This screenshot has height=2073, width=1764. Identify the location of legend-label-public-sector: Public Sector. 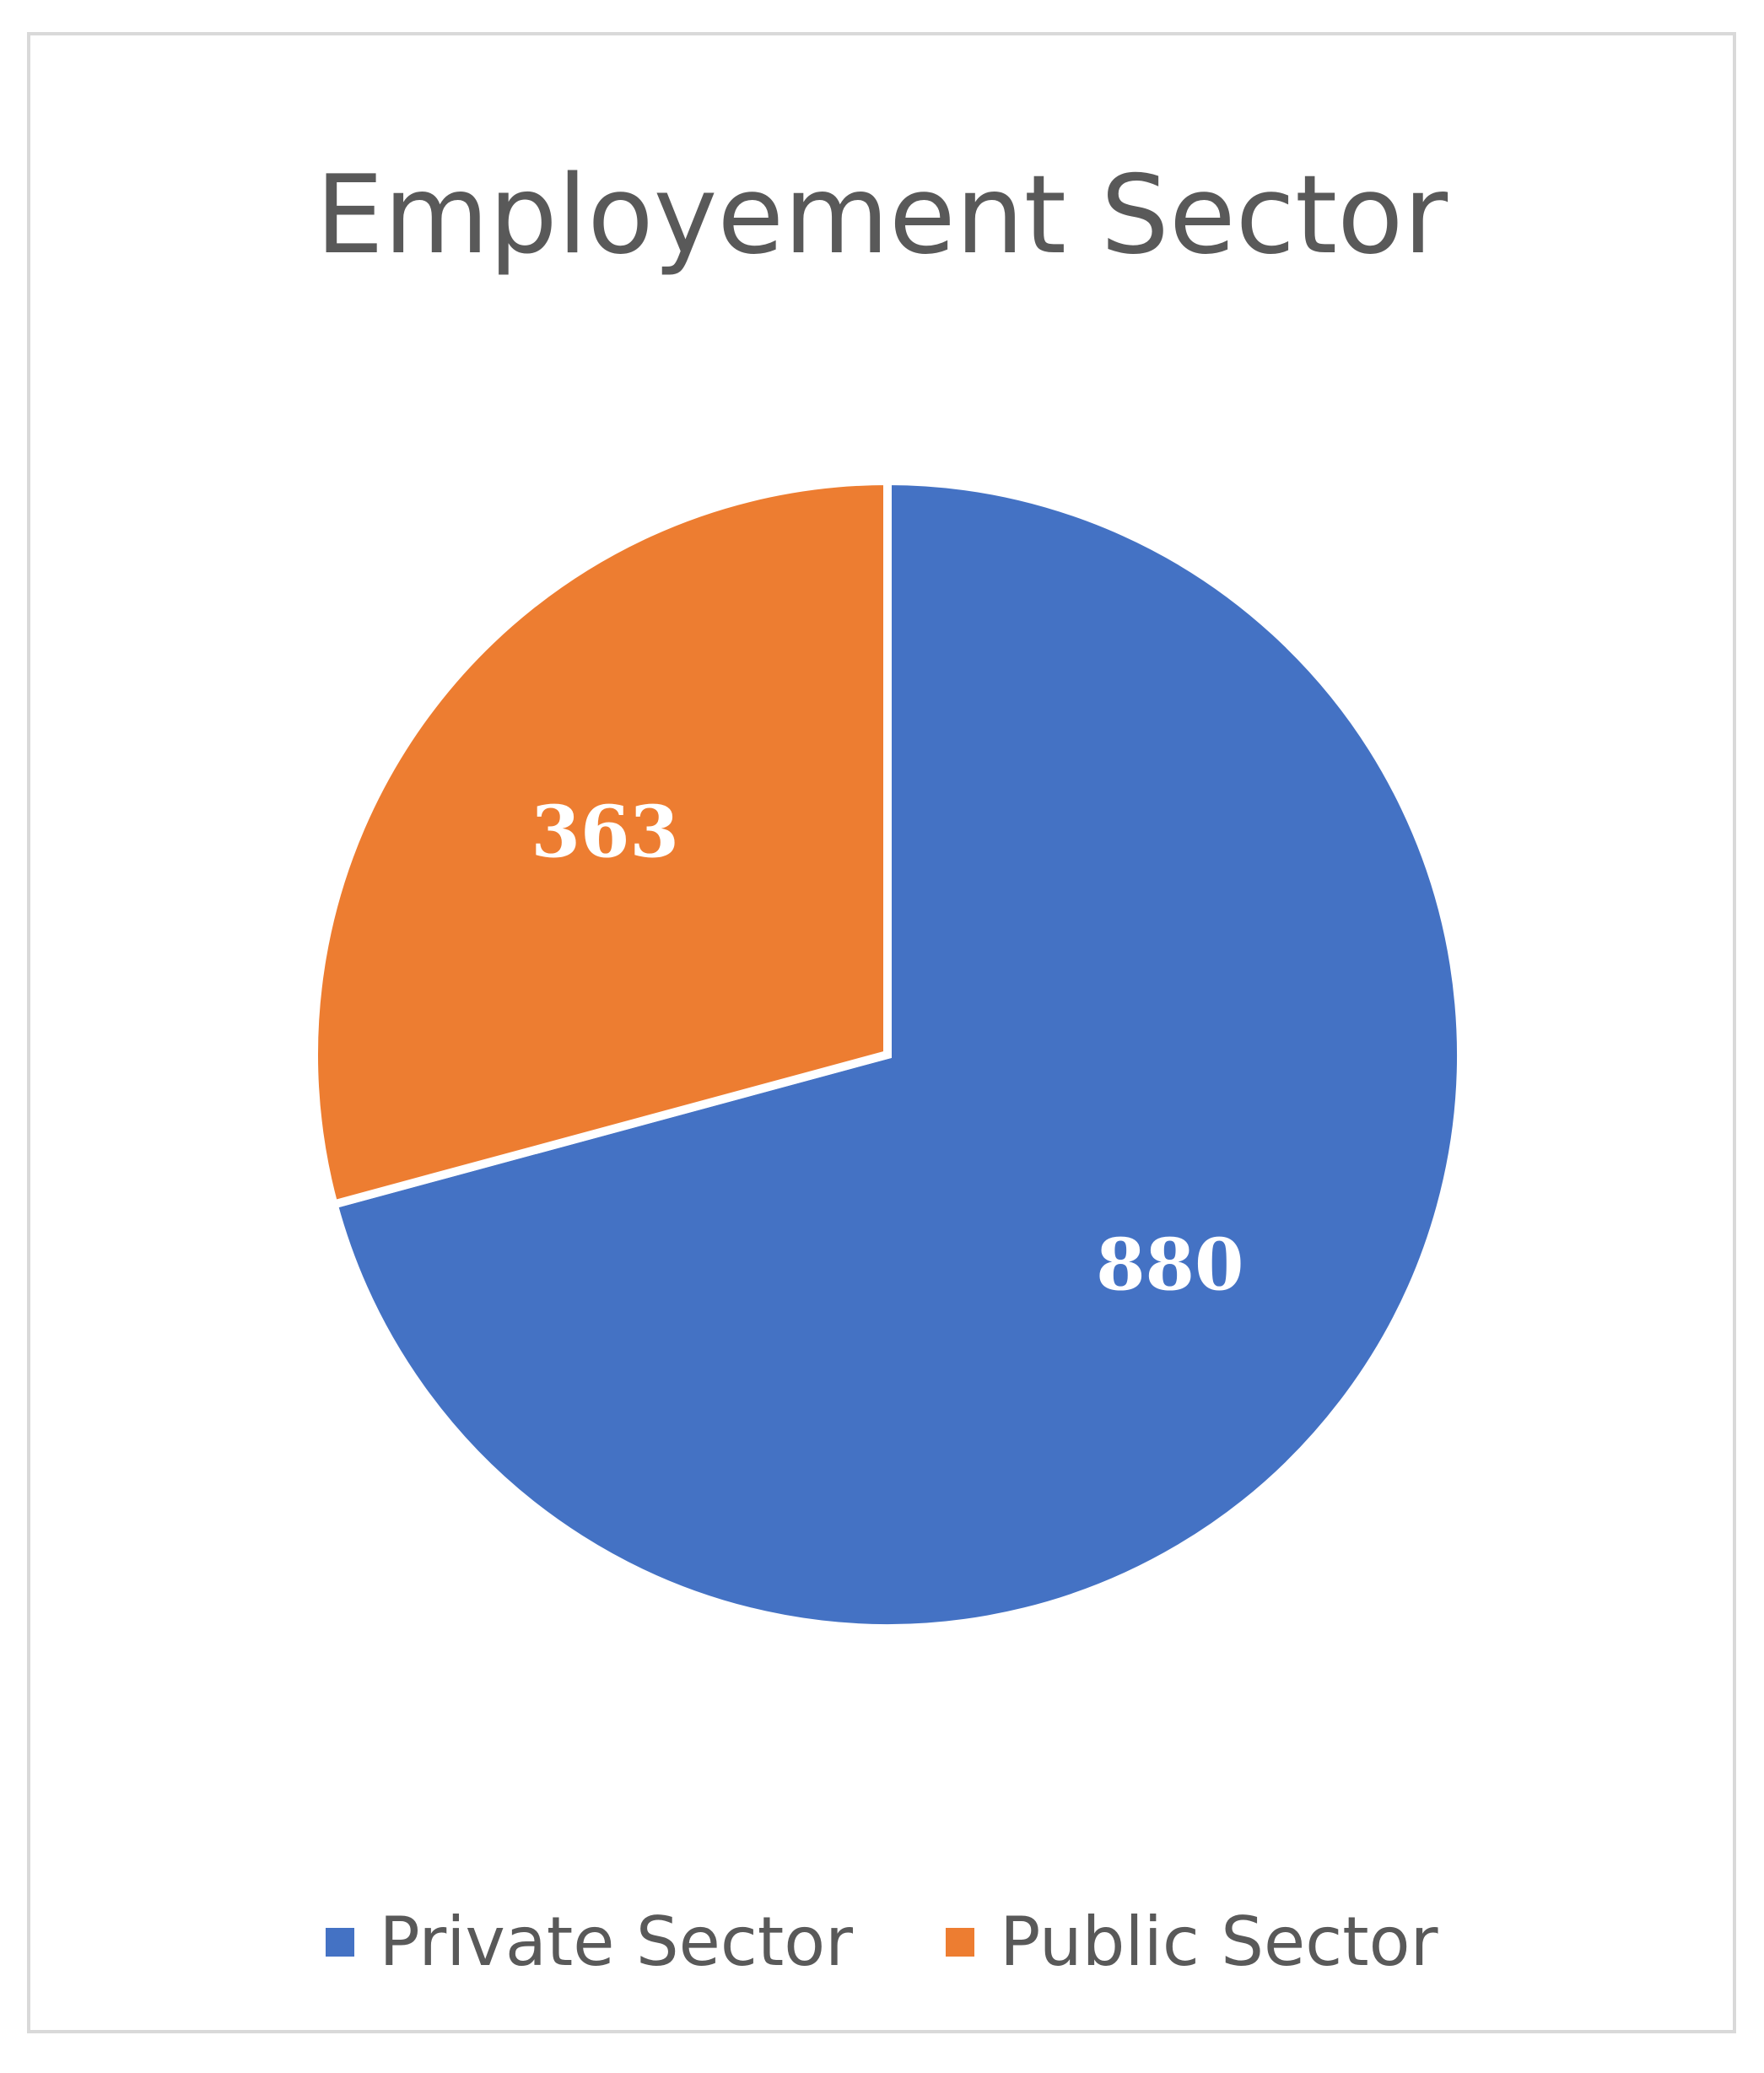
(1219, 1942).